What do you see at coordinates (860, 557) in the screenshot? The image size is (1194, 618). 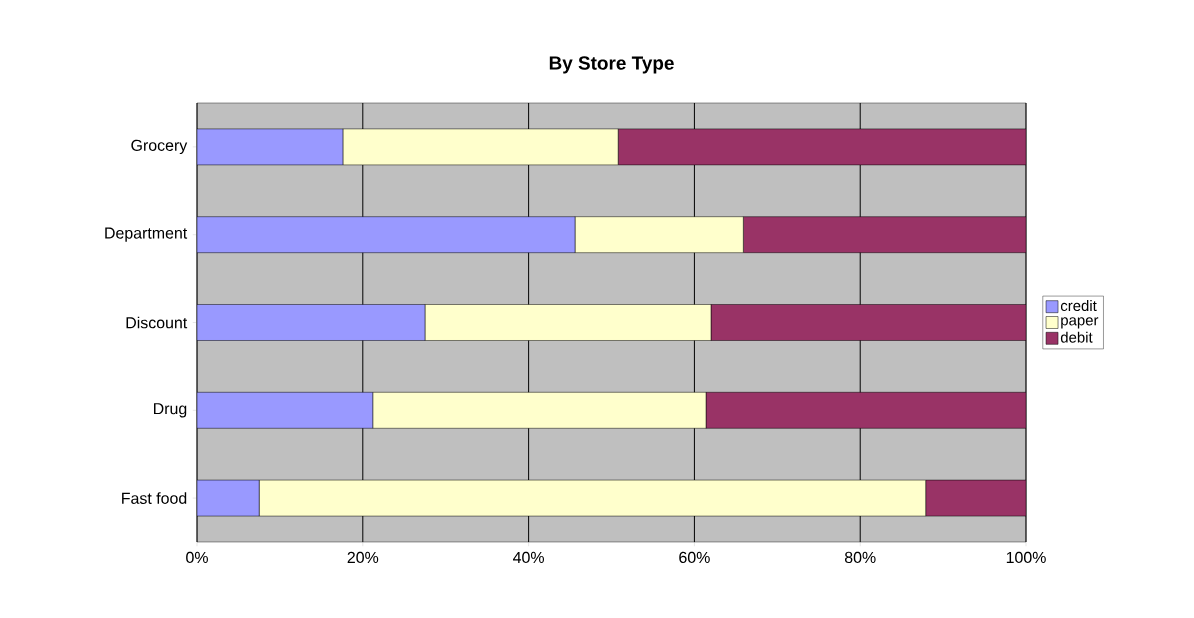 I see `x-tick-label: 80%` at bounding box center [860, 557].